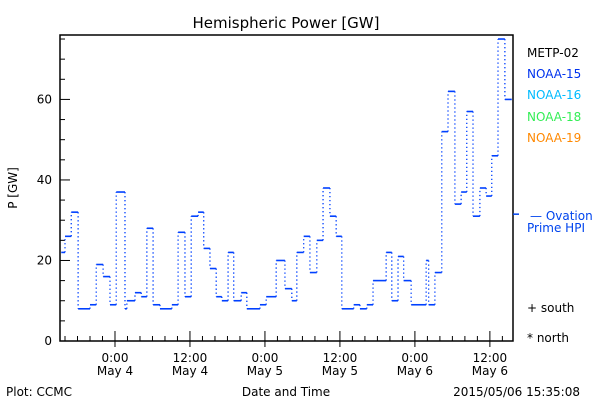  Describe the element at coordinates (548, 338) in the screenshot. I see `legend-north: * north` at that location.